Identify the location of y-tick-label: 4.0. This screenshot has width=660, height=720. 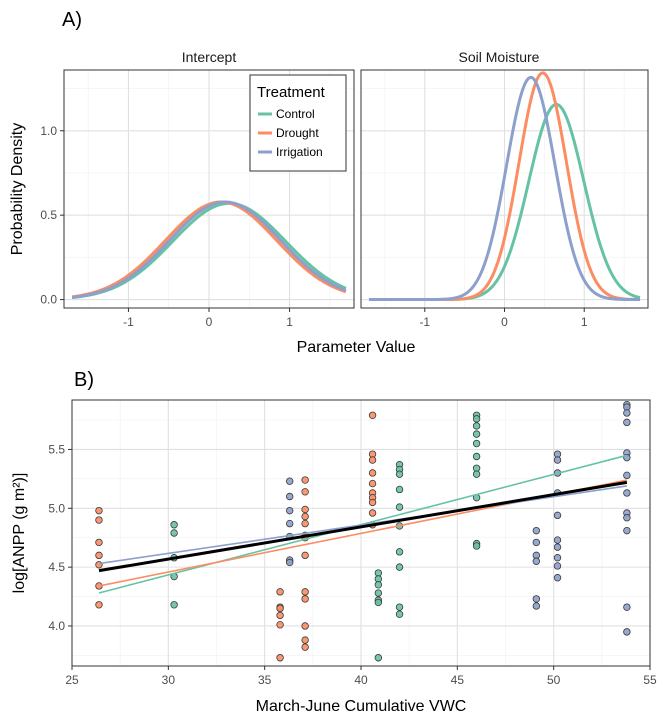
(56, 626).